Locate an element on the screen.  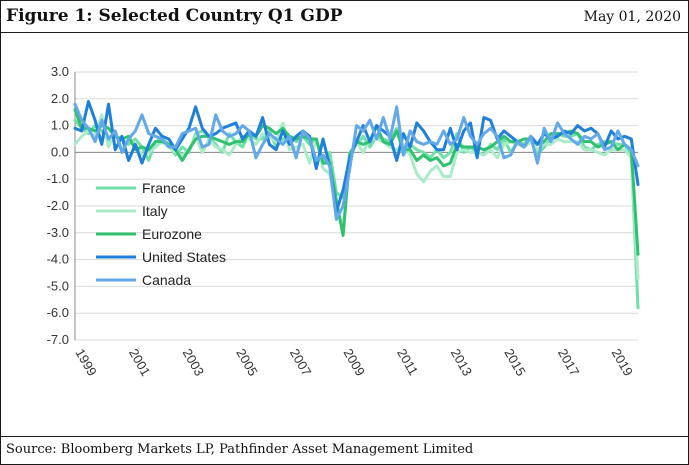
legend-label: France is located at coordinates (164, 188).